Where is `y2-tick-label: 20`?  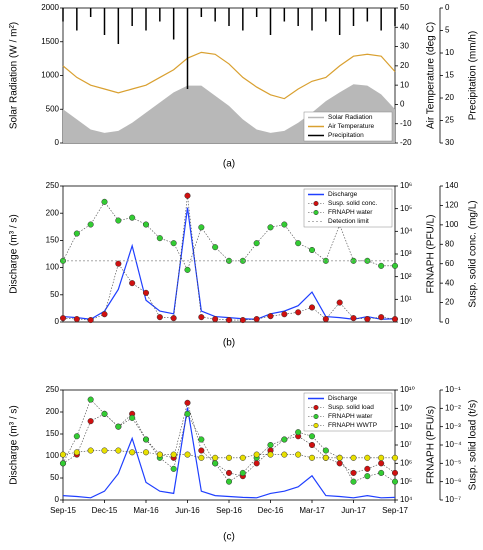
y2-tick-label: 20 is located at coordinates (404, 65).